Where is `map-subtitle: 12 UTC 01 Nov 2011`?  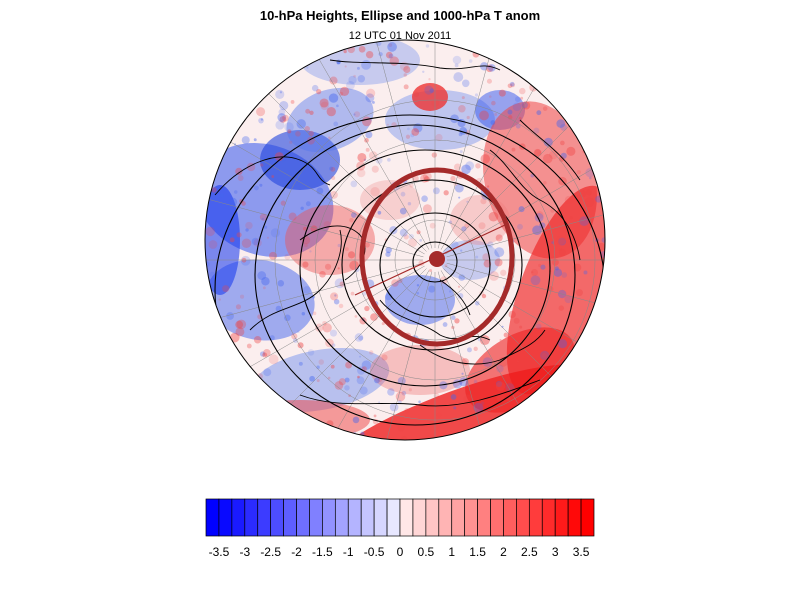 map-subtitle: 12 UTC 01 Nov 2011 is located at coordinates (400, 36).